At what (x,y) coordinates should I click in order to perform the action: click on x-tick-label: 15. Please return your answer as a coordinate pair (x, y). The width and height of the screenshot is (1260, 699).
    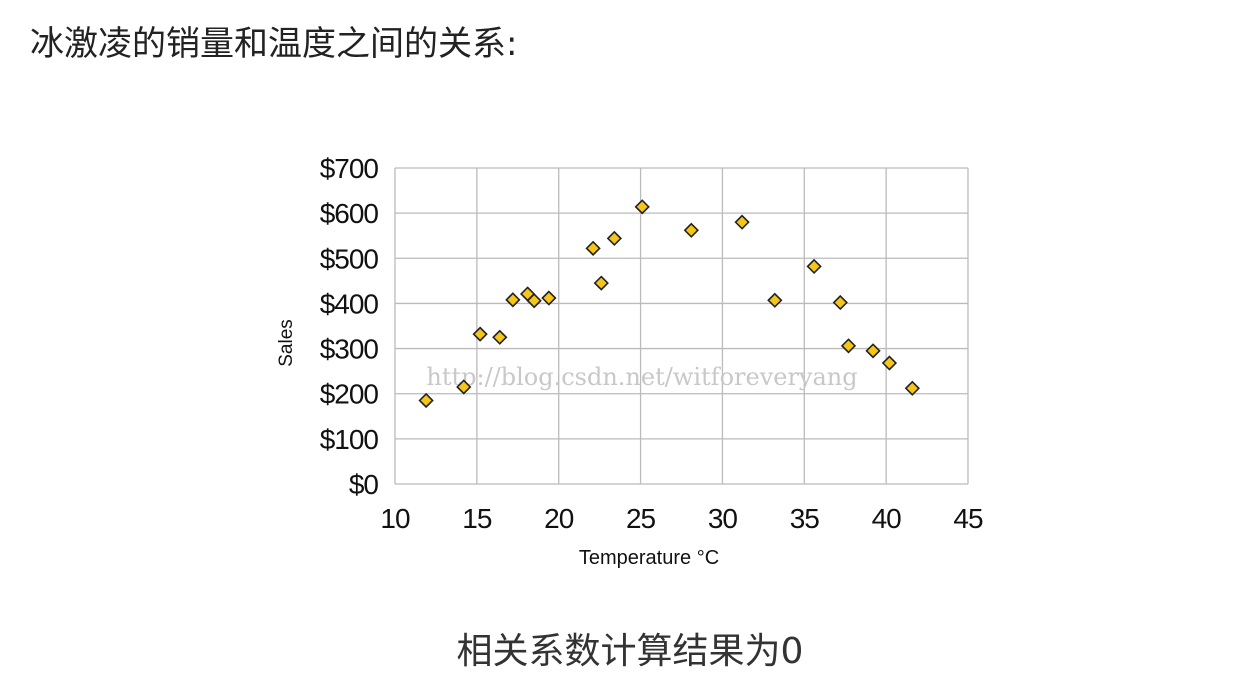
    Looking at the image, I should click on (477, 518).